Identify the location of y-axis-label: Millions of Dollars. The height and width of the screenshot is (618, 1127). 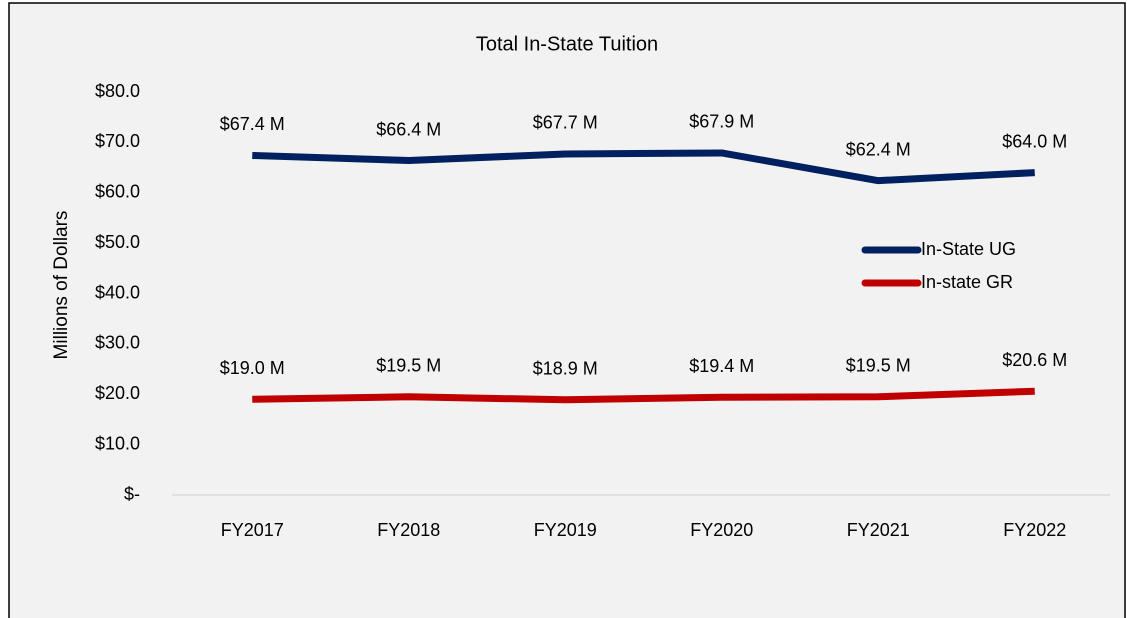
(61, 285).